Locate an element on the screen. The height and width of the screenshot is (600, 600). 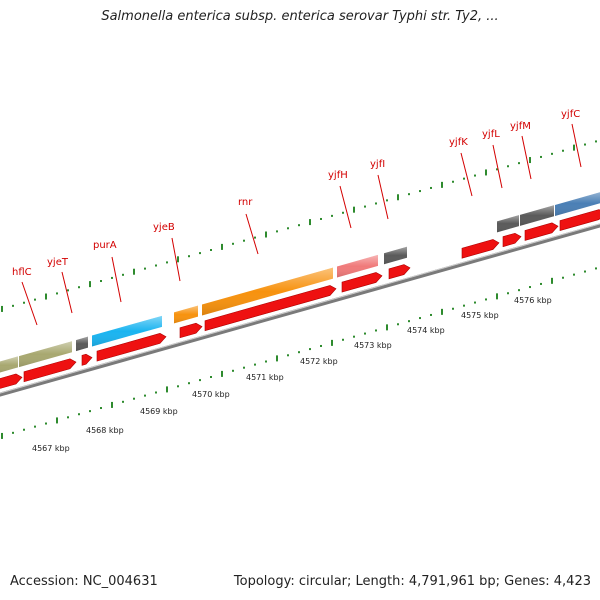
gene-label-yjeT: yjeT is located at coordinates (58, 262).